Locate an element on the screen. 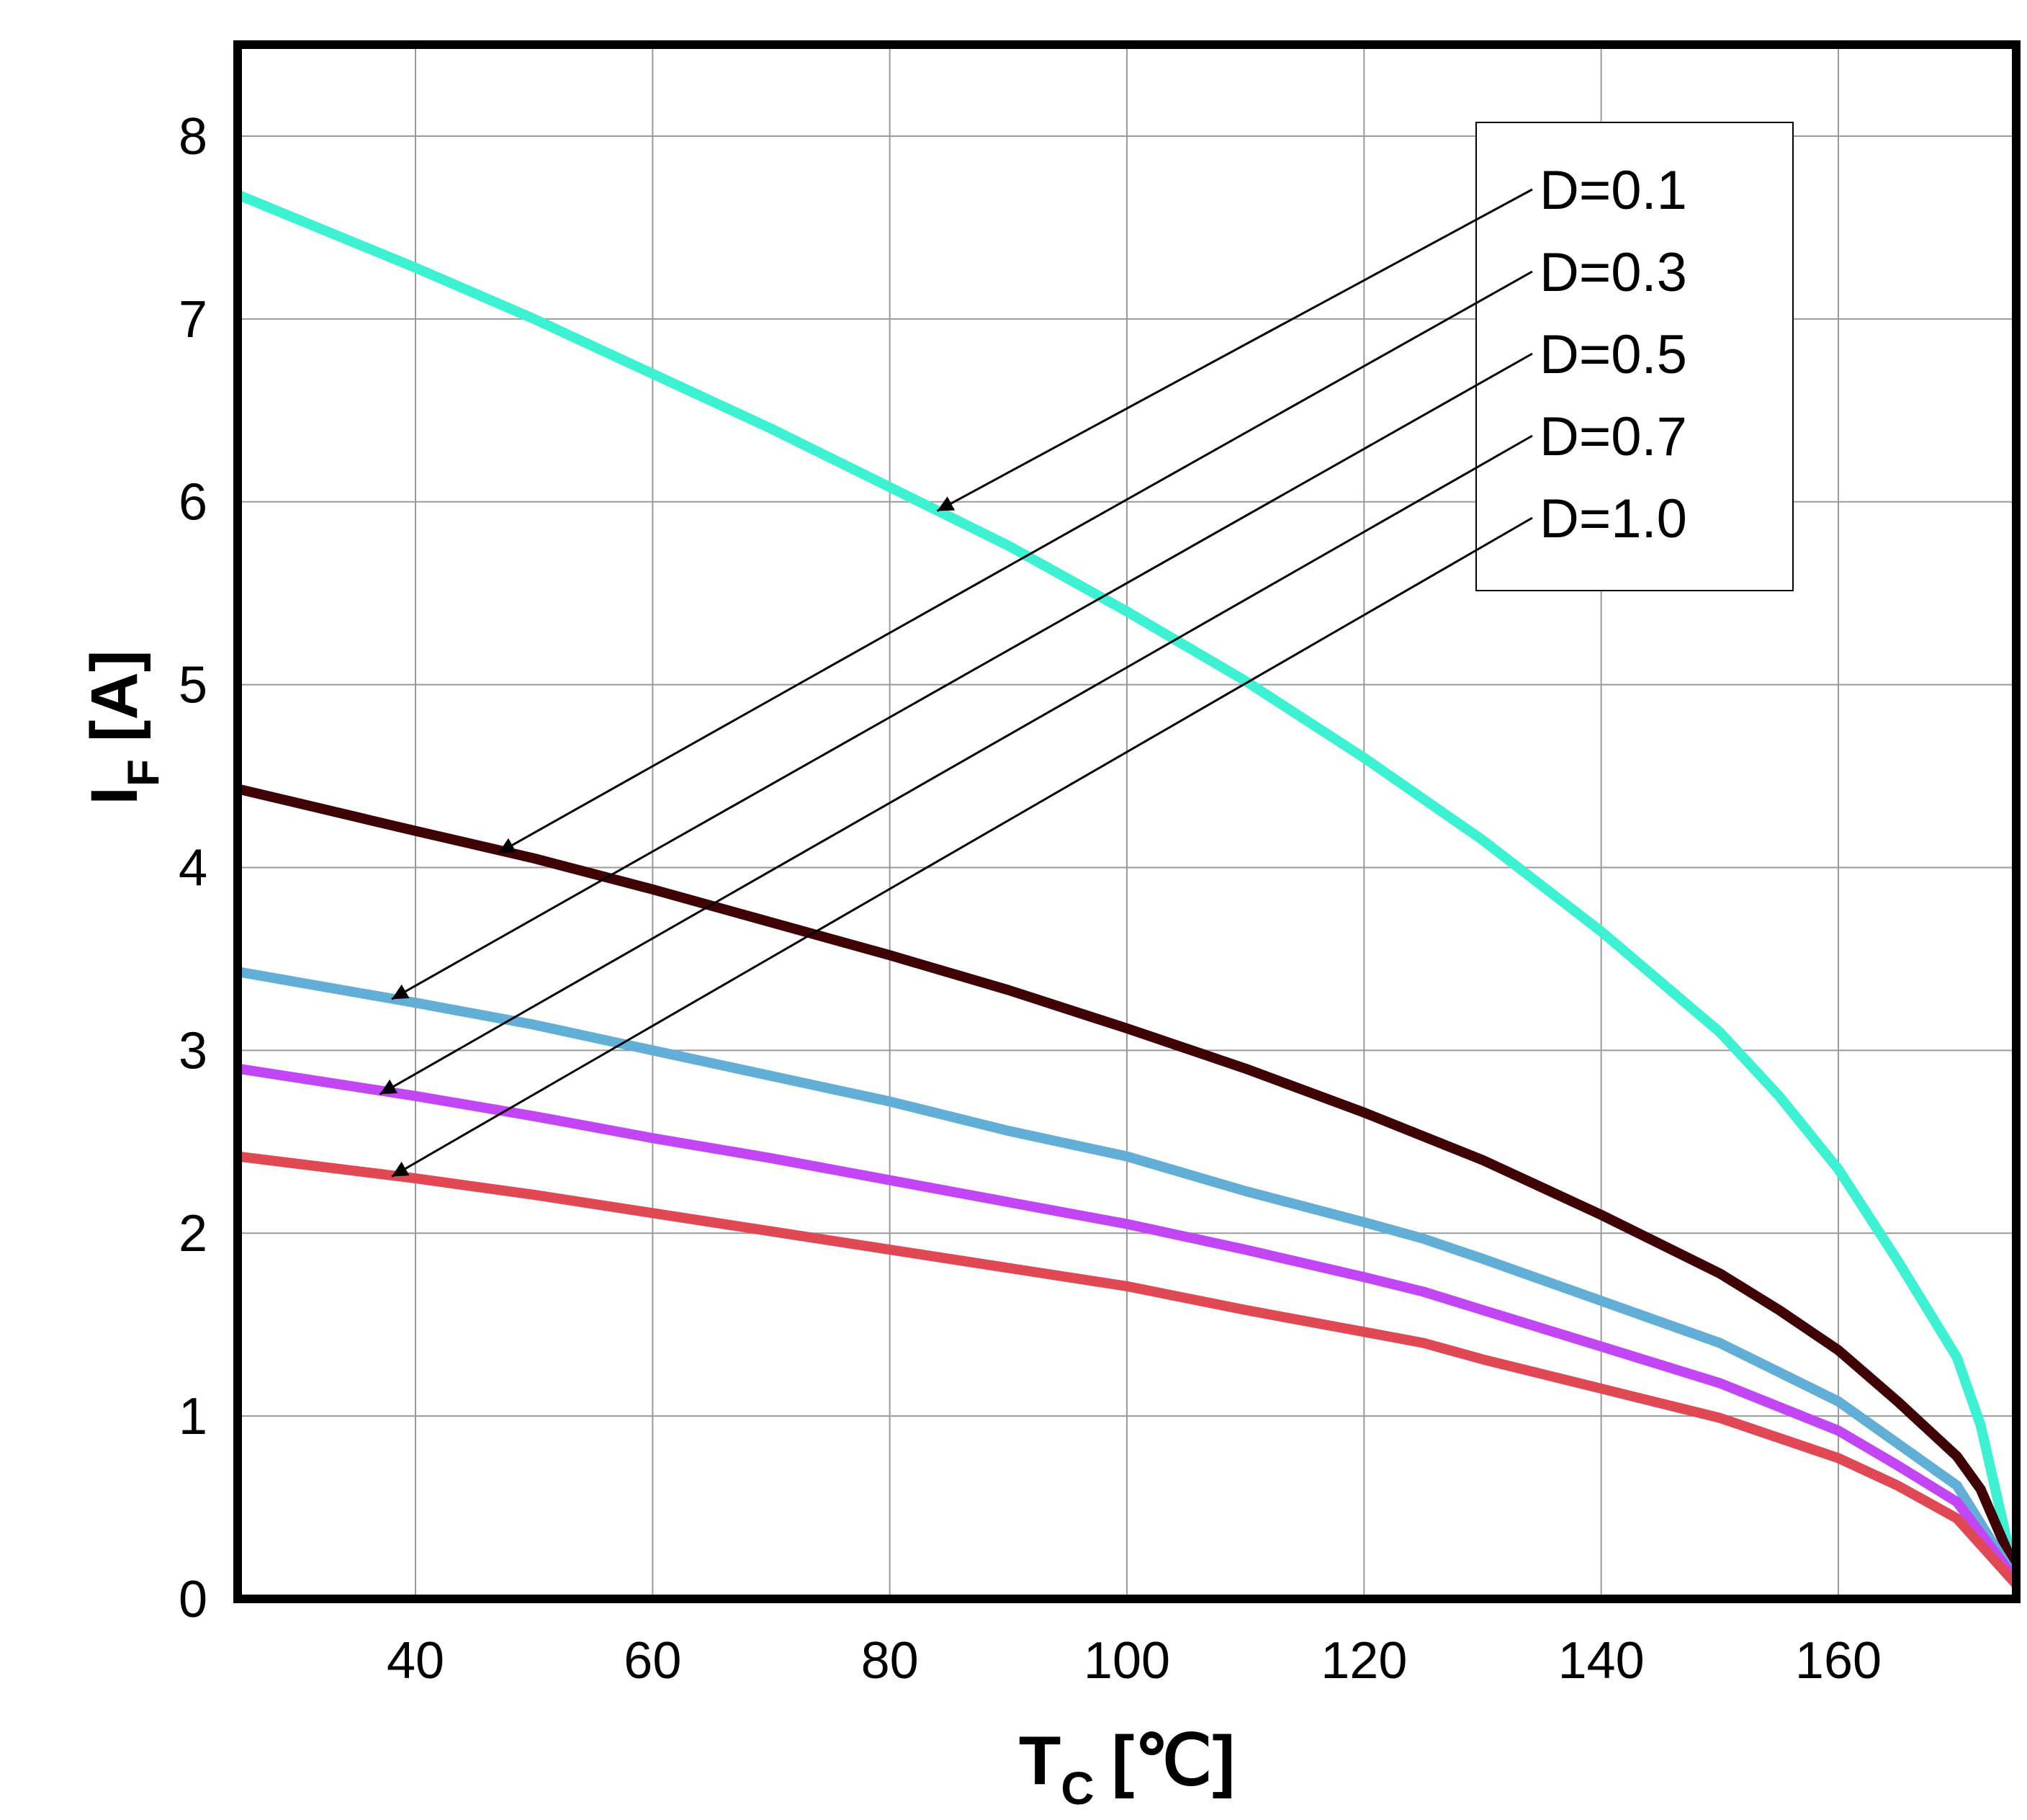  y-tick-label: 6 is located at coordinates (193, 503).